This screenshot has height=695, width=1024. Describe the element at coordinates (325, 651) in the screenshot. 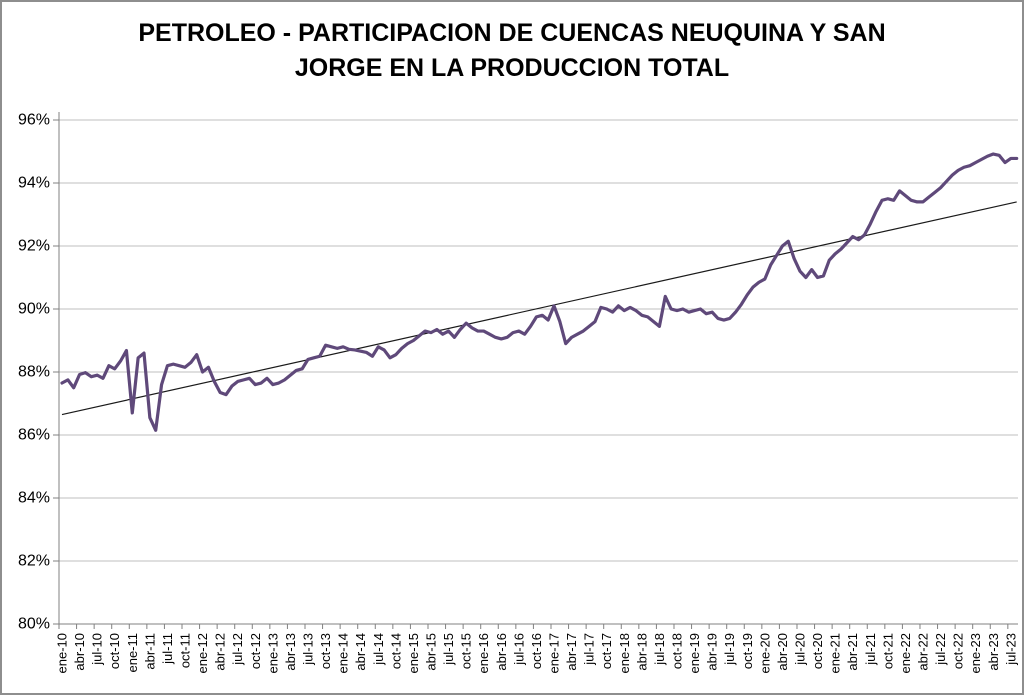

I see `x-axis-tick-label: oct-13` at that location.